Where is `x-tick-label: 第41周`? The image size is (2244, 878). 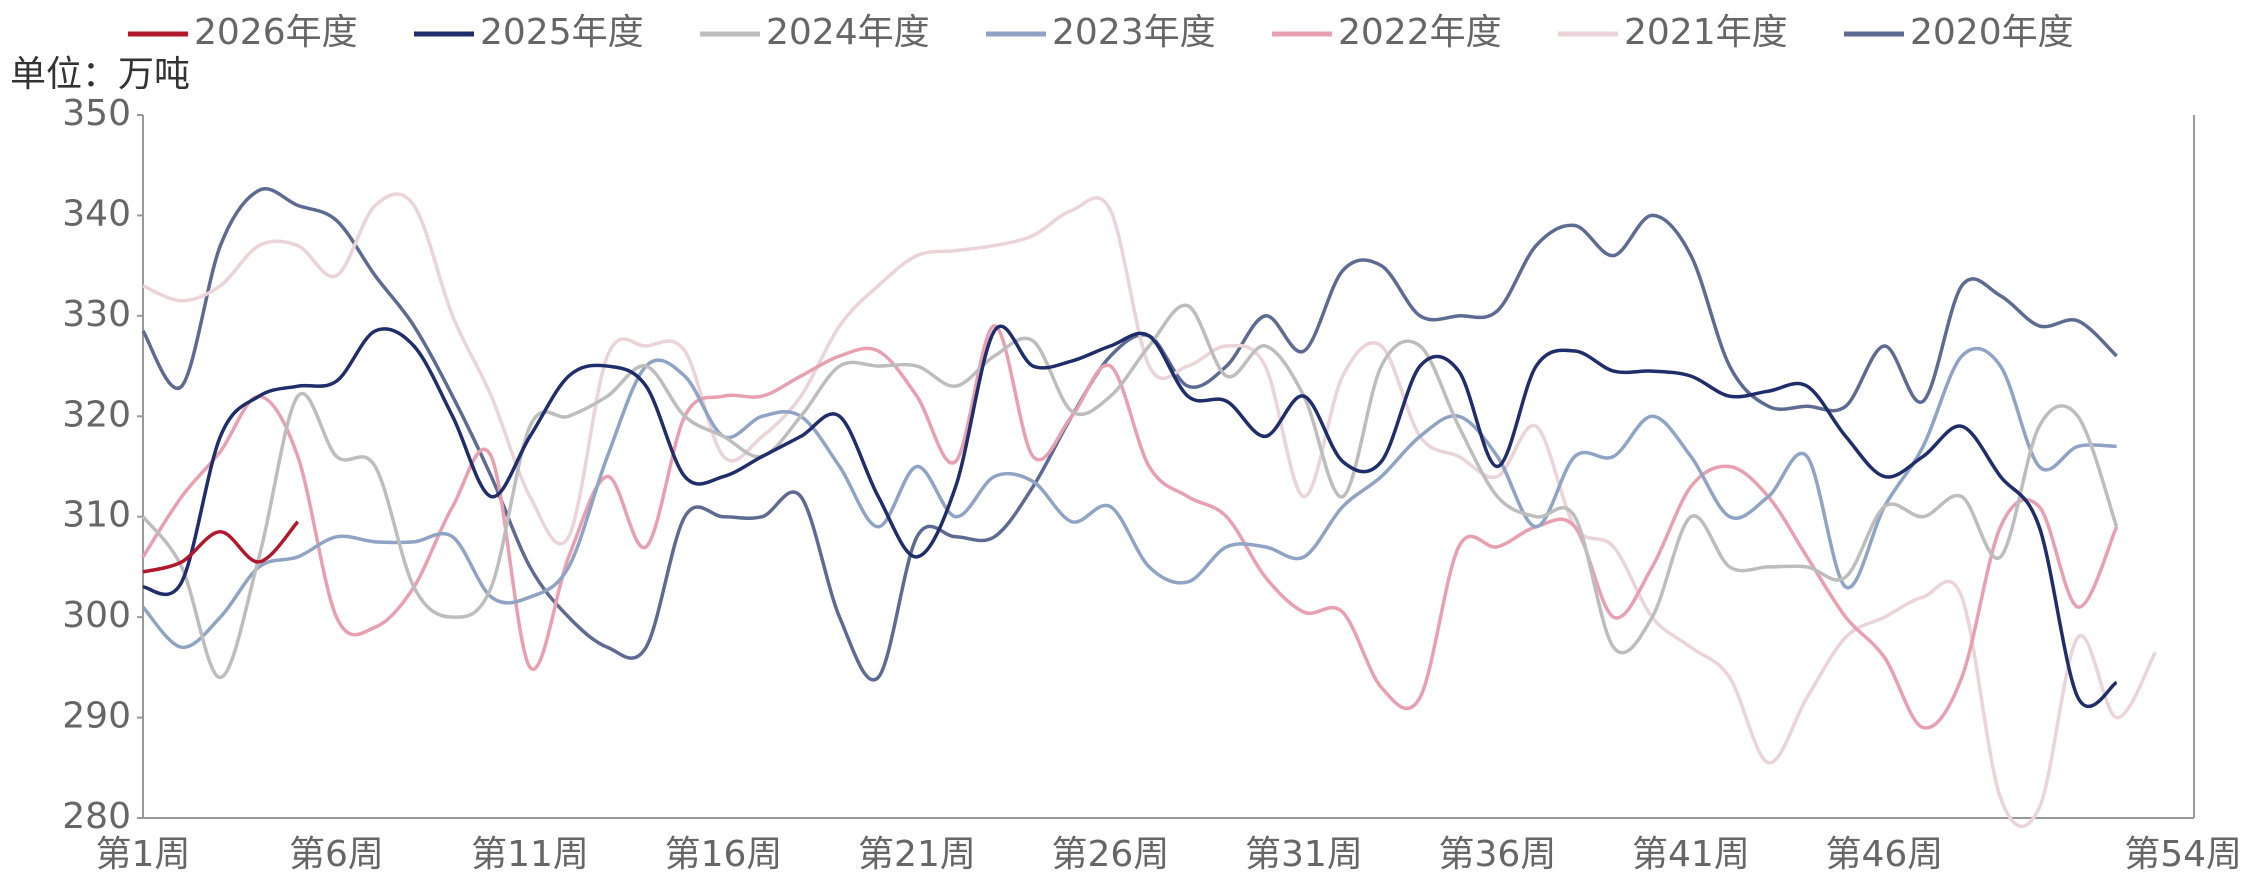 x-tick-label: 第41周 is located at coordinates (1691, 854).